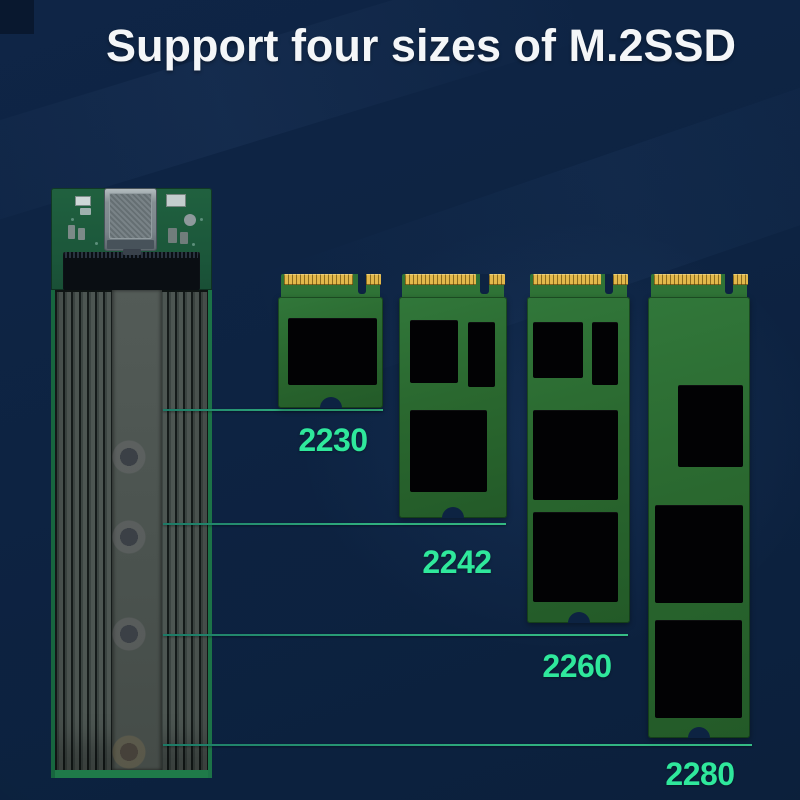 The height and width of the screenshot is (800, 800). I want to click on ssd-enclosure, so click(131, 483).